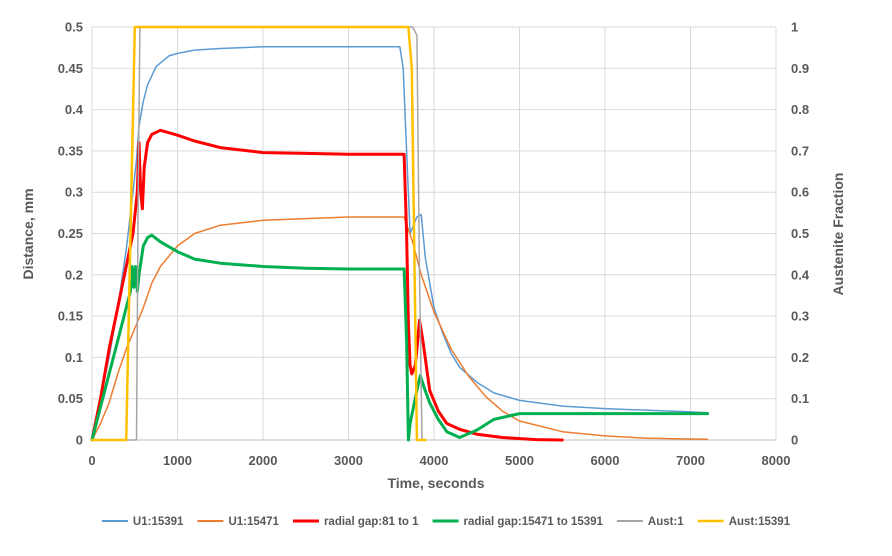 This screenshot has height=556, width=892. What do you see at coordinates (690, 460) in the screenshot?
I see `x-tick-label: 7000` at bounding box center [690, 460].